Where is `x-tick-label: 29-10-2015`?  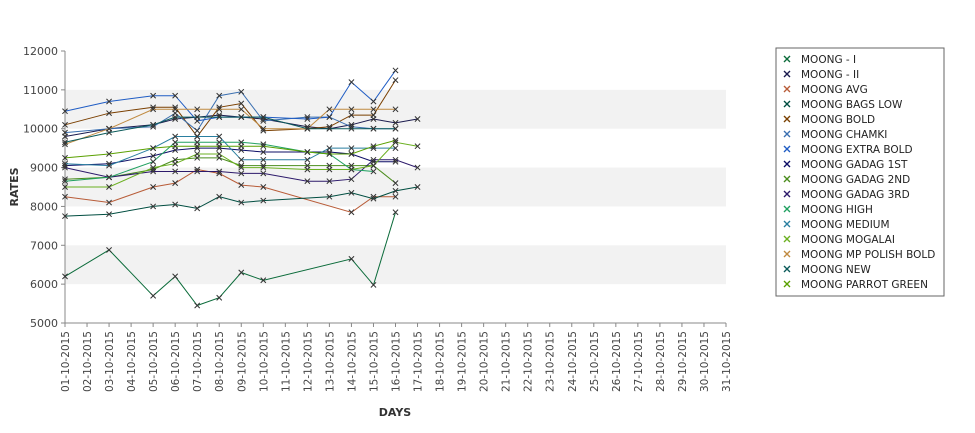
x-tick-label: 29-10-2015 is located at coordinates (683, 361).